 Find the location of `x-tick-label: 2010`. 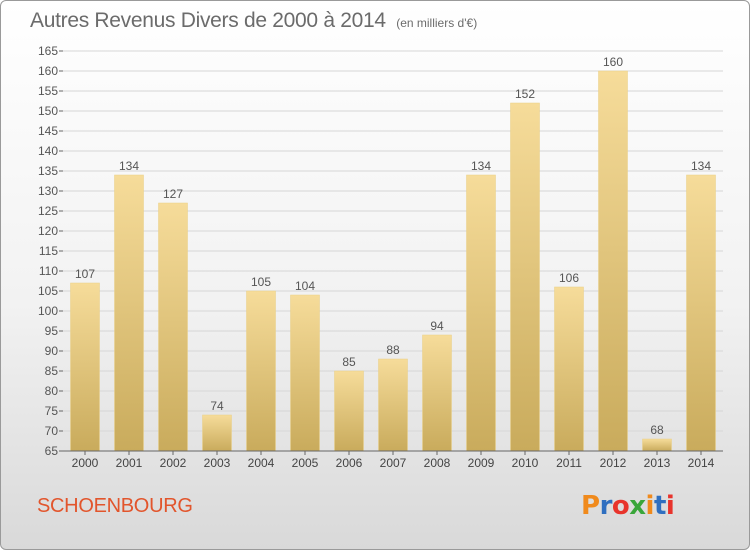

x-tick-label: 2010 is located at coordinates (525, 463).